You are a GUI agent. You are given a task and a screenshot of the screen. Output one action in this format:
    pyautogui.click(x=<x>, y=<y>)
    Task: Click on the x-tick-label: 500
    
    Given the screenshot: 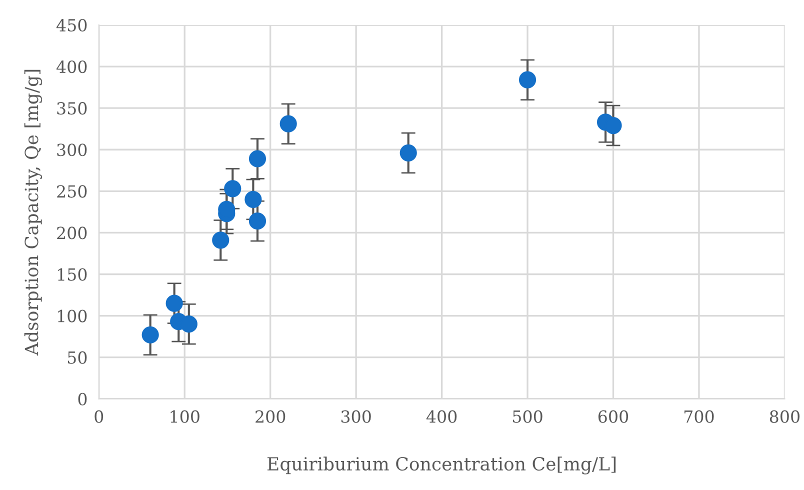 What is the action you would take?
    pyautogui.click(x=527, y=416)
    